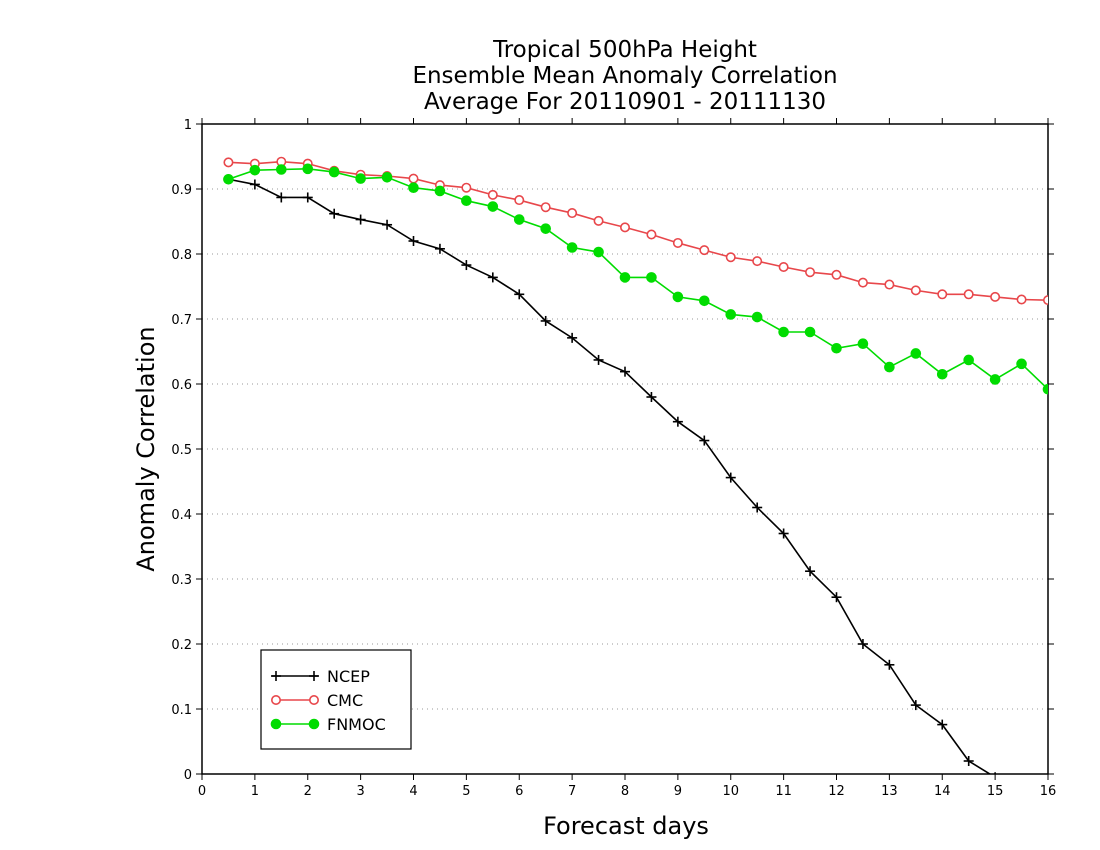  Describe the element at coordinates (783, 791) in the screenshot. I see `x-tick-label: 11` at that location.